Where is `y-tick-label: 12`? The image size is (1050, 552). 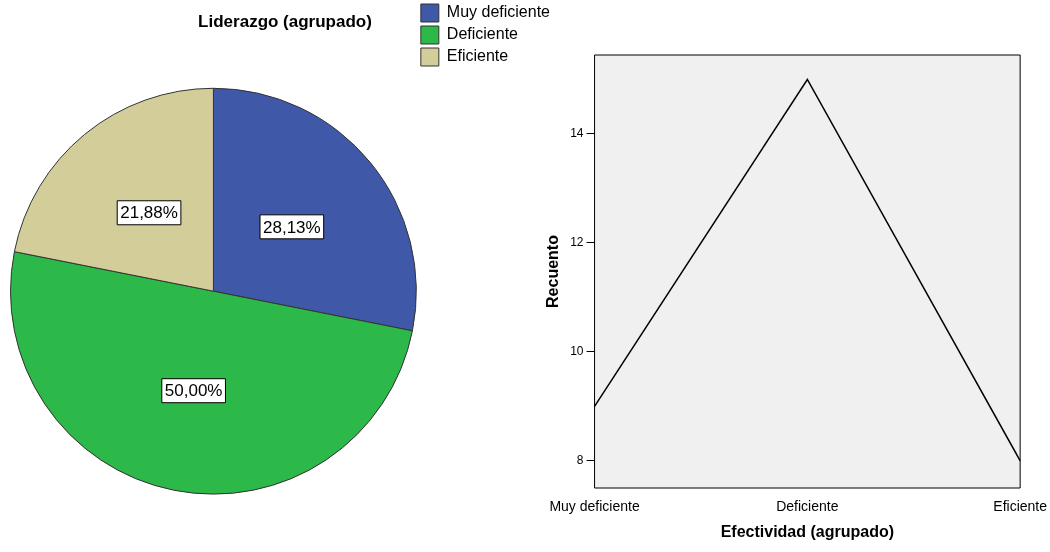 y-tick-label: 12 is located at coordinates (577, 242).